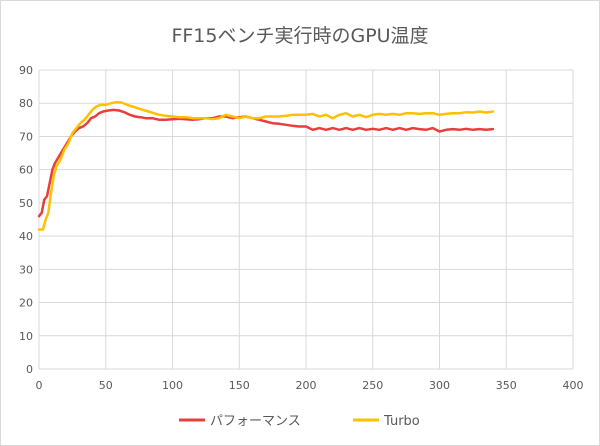 Image resolution: width=600 pixels, height=446 pixels. I want to click on legend-label-1: パフォーマンス, so click(255, 421).